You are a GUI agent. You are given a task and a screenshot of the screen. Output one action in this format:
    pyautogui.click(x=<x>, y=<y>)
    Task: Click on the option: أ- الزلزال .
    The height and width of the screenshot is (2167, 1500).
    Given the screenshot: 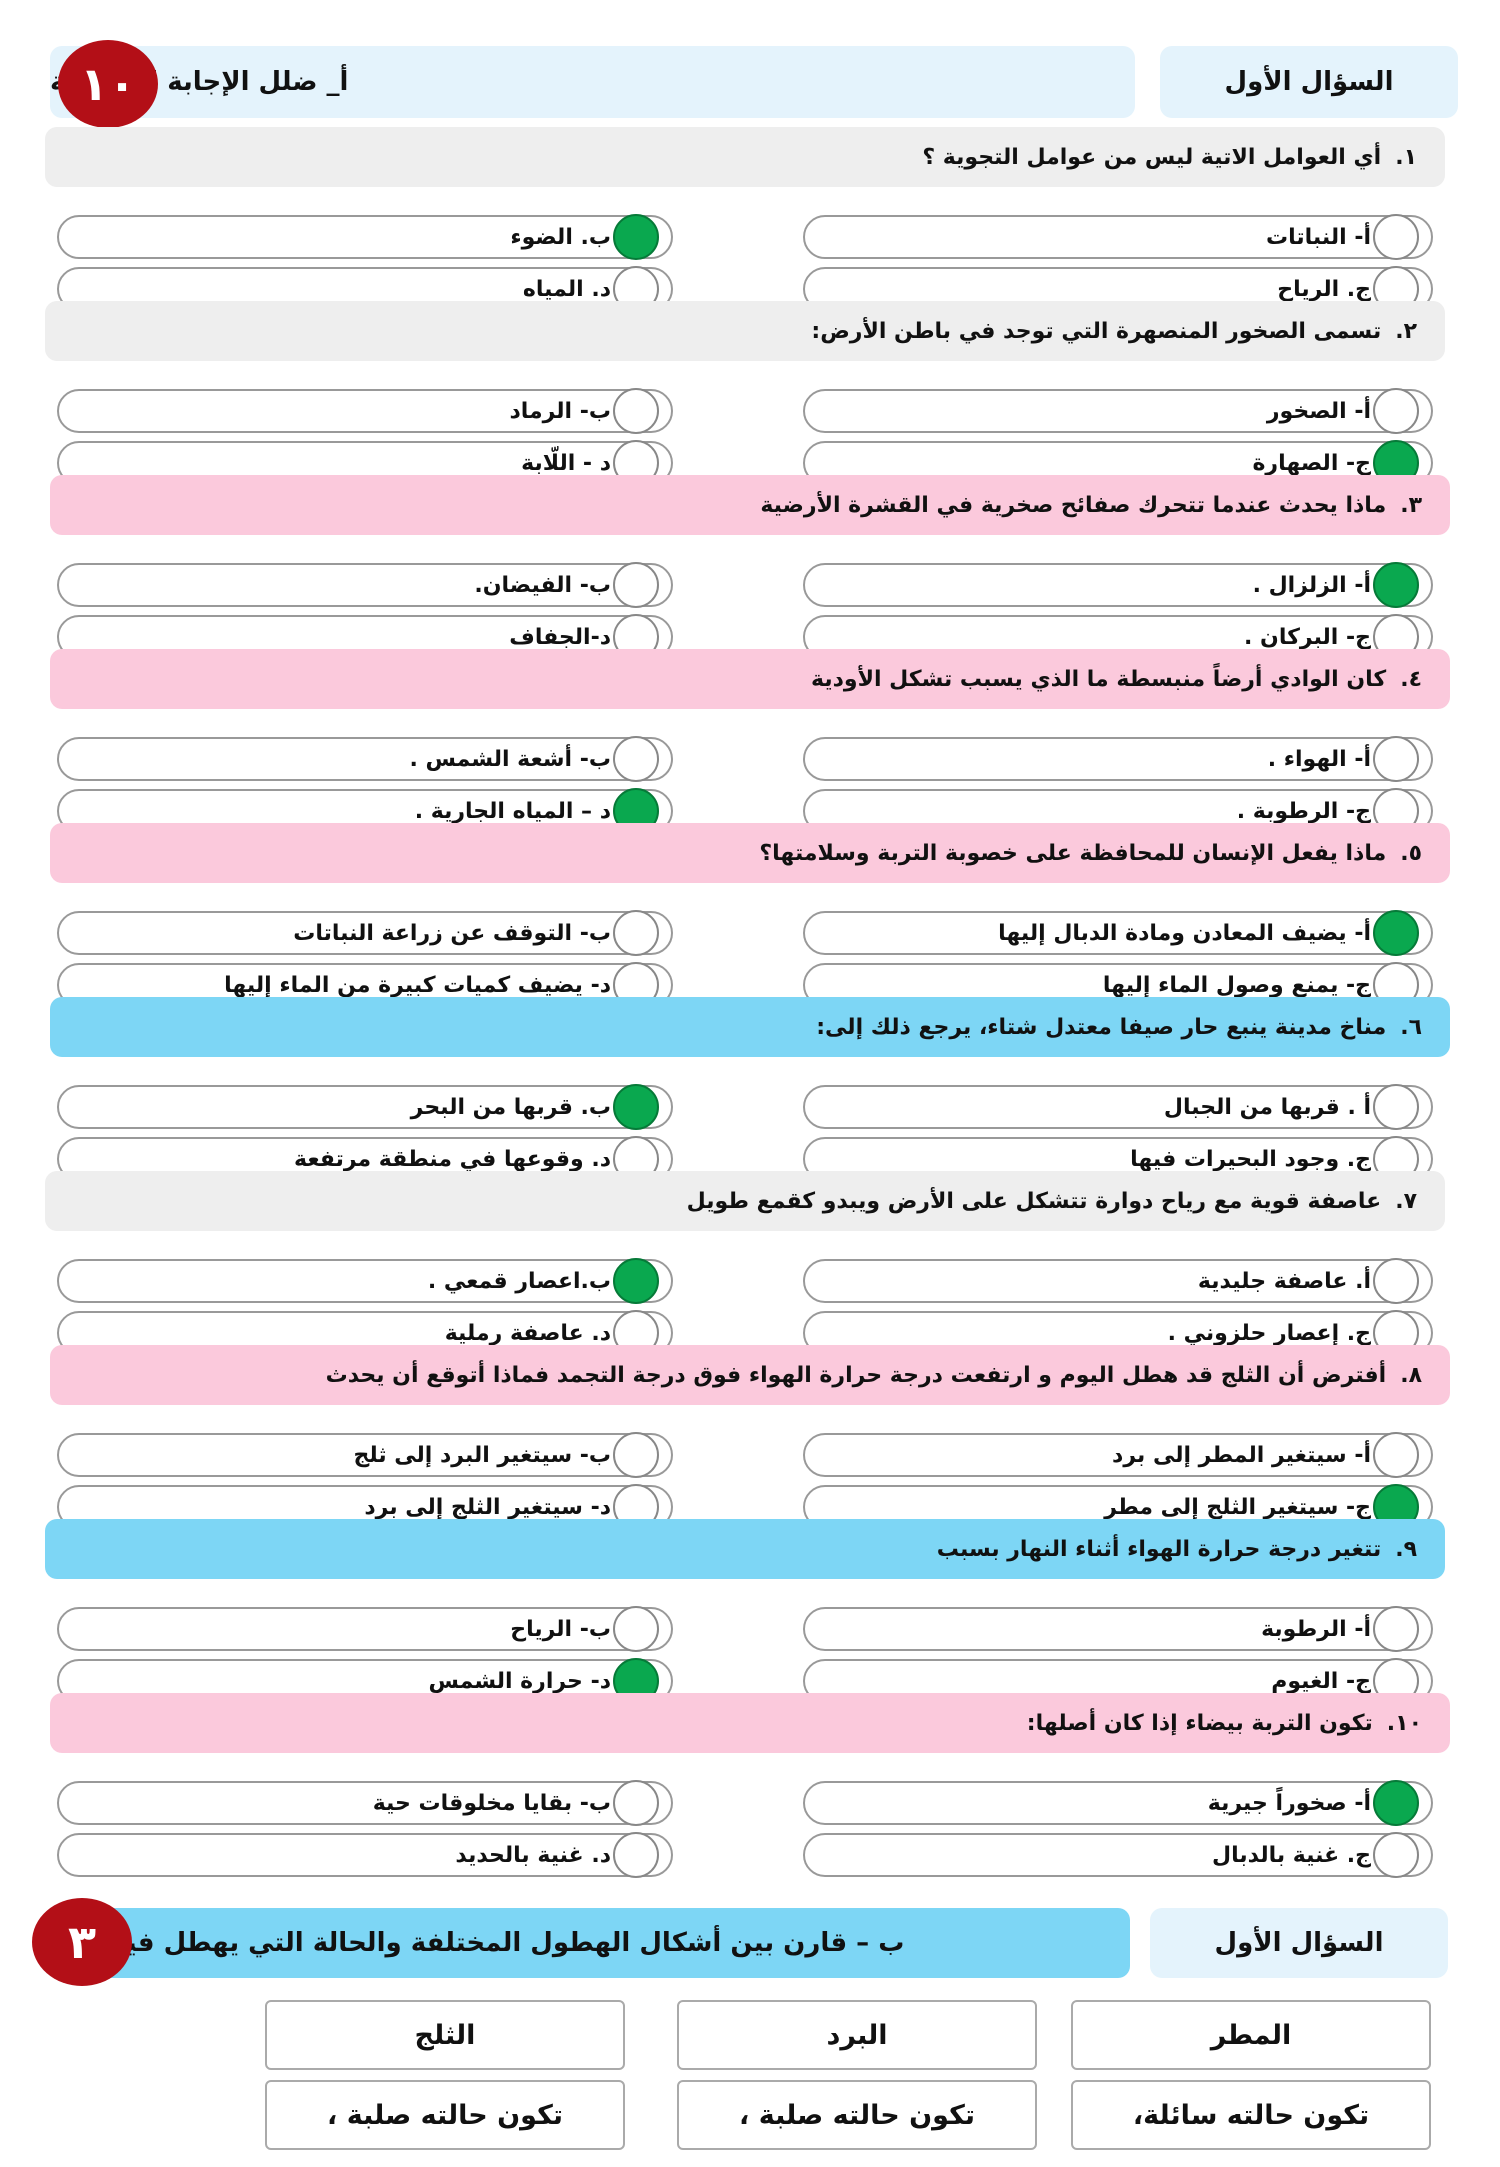 What is the action you would take?
    pyautogui.click(x=1118, y=585)
    